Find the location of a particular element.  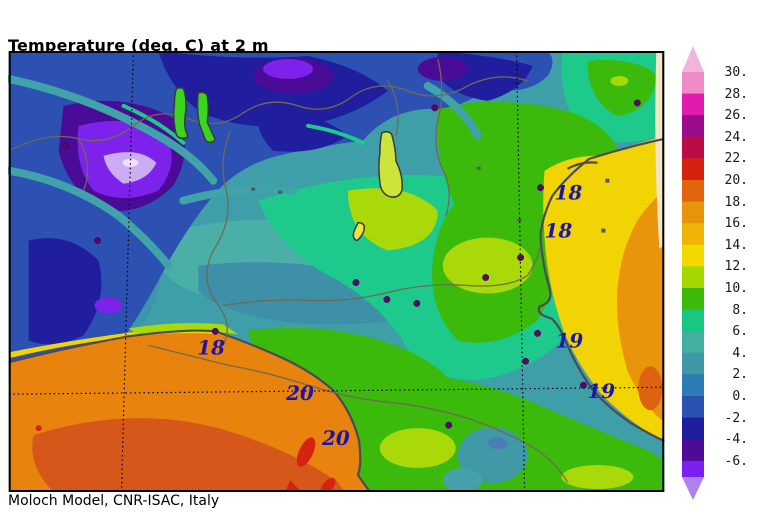

colorbar-tick-label: 14. is located at coordinates (736, 245).